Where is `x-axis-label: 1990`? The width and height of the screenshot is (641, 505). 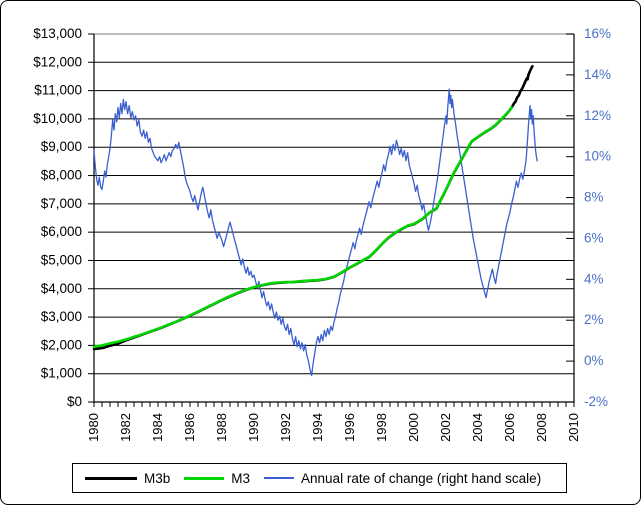
x-axis-label: 1990 is located at coordinates (253, 427).